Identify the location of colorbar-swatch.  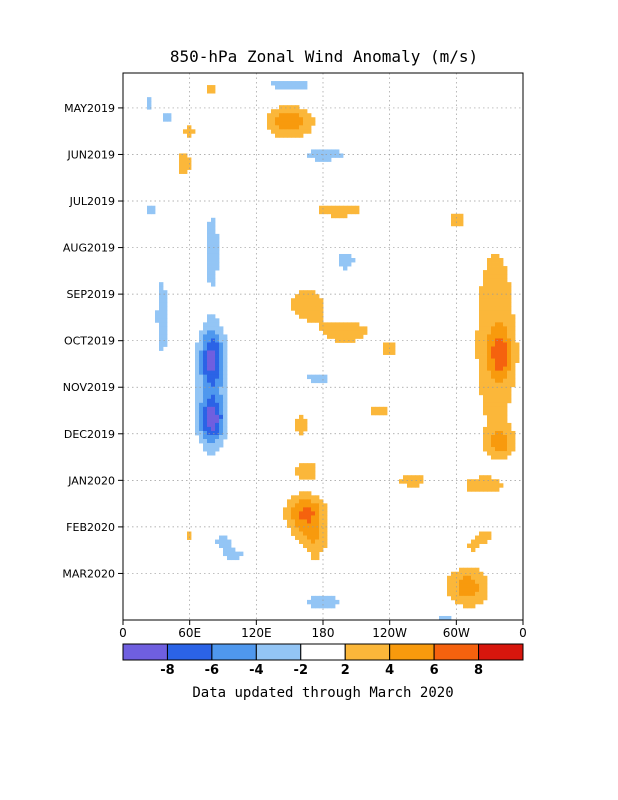
(367, 652).